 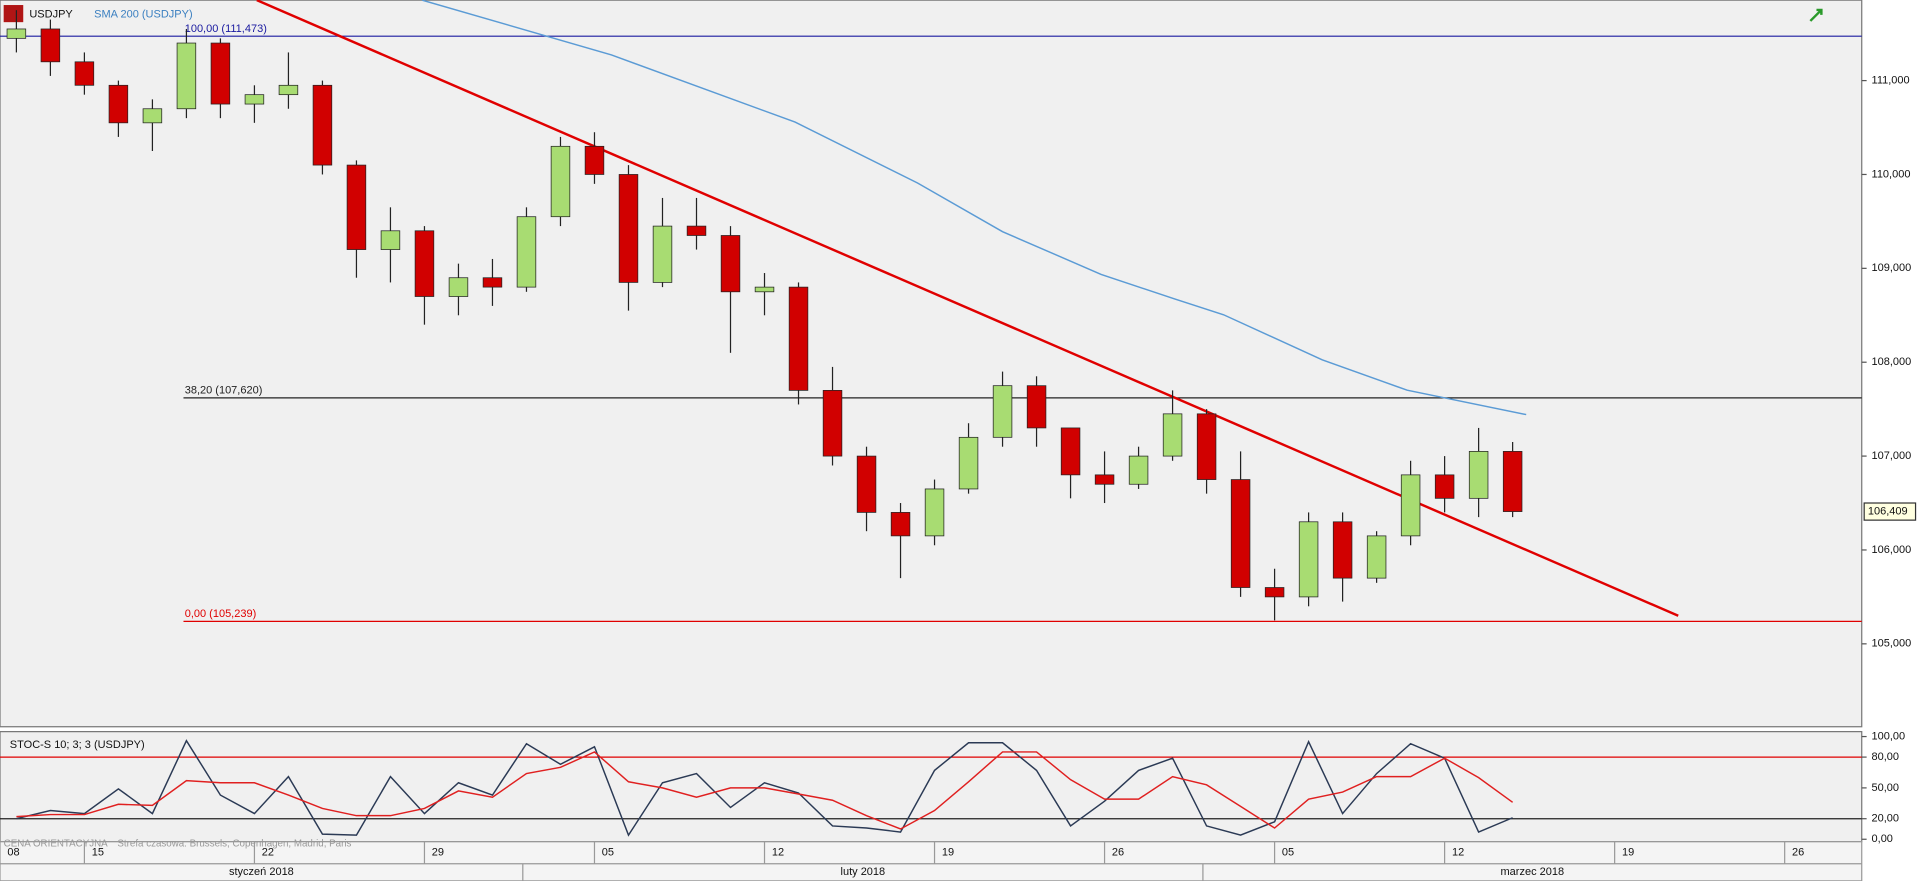 What do you see at coordinates (1886, 788) in the screenshot?
I see `y-tick-label: 50,00` at bounding box center [1886, 788].